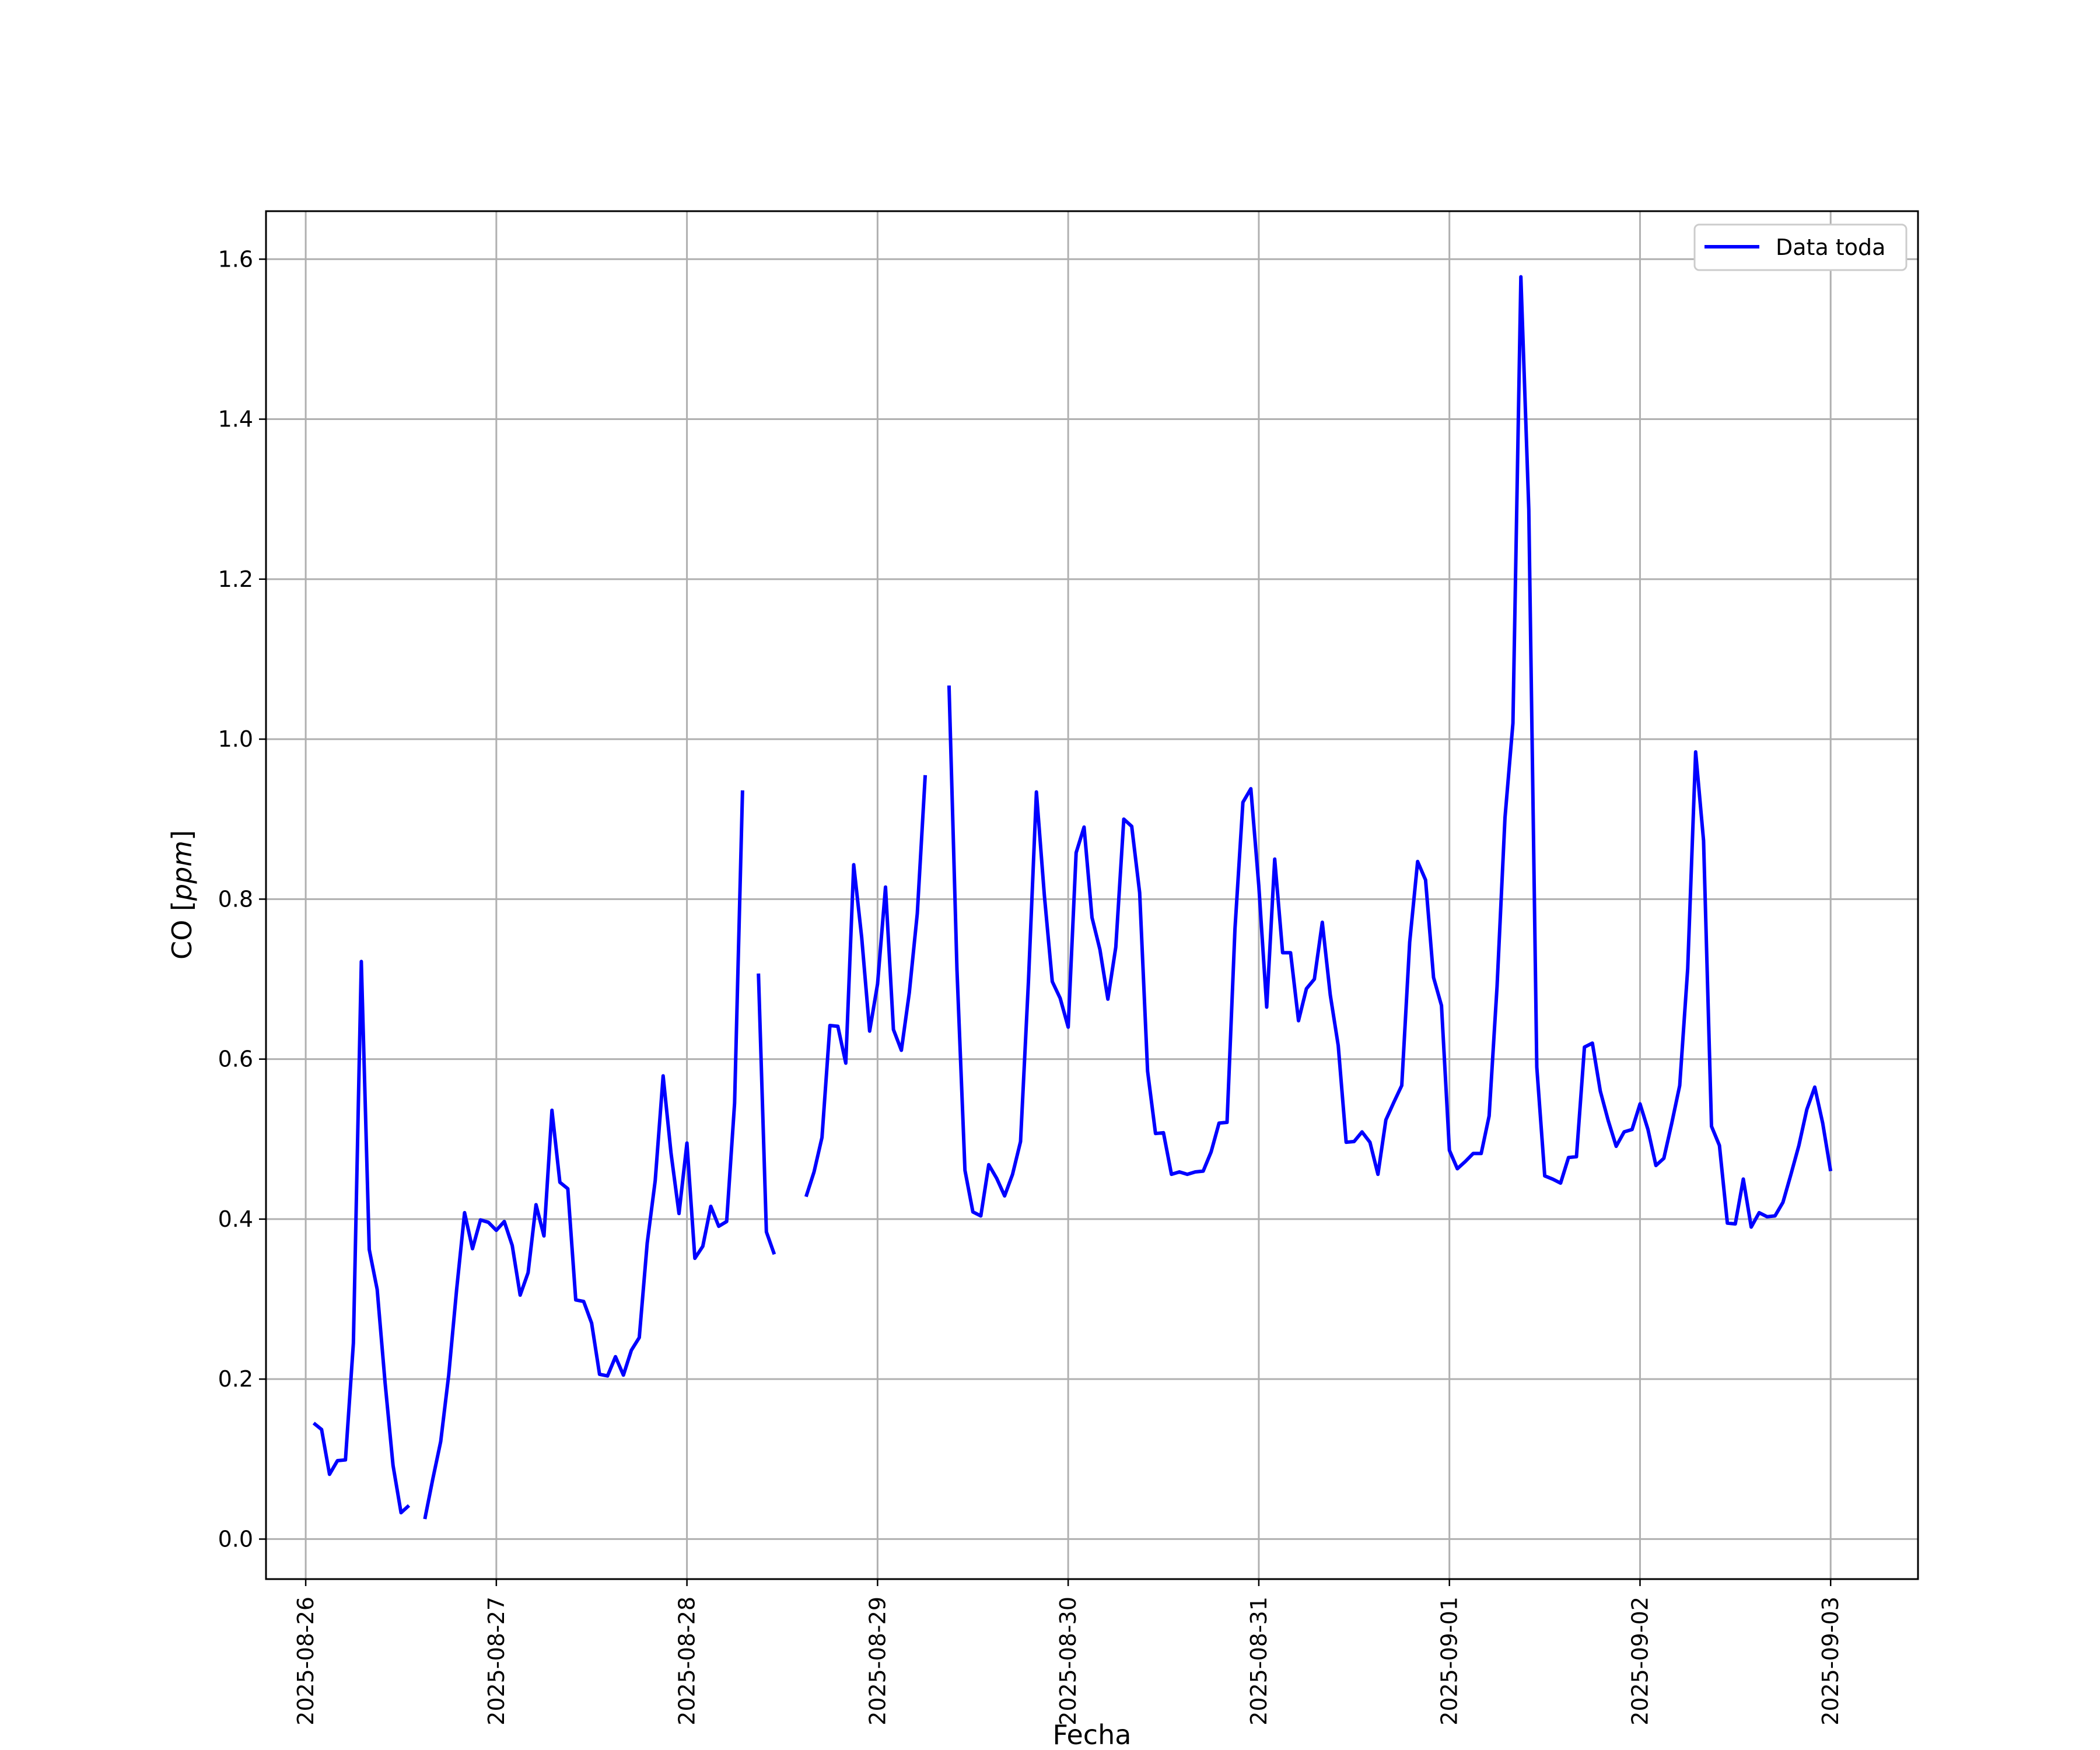 The height and width of the screenshot is (1750, 2100). Describe the element at coordinates (1831, 1661) in the screenshot. I see `x-tick-label: 2025-09-03` at that location.